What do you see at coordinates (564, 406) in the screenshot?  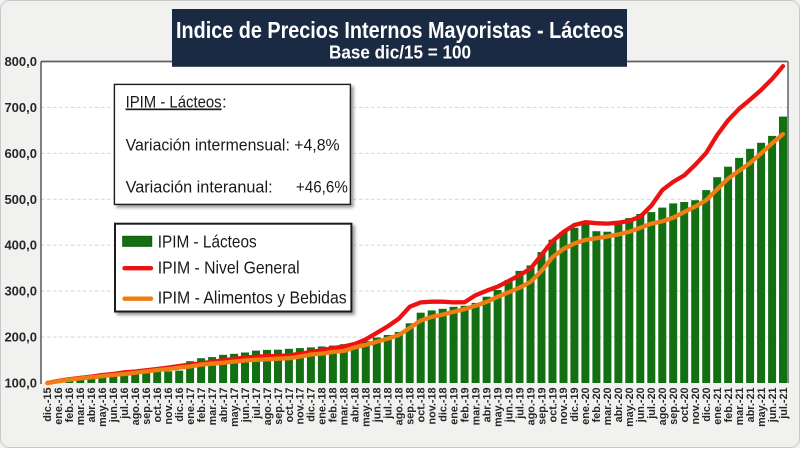 I see `svg-text: nov.-19` at bounding box center [564, 406].